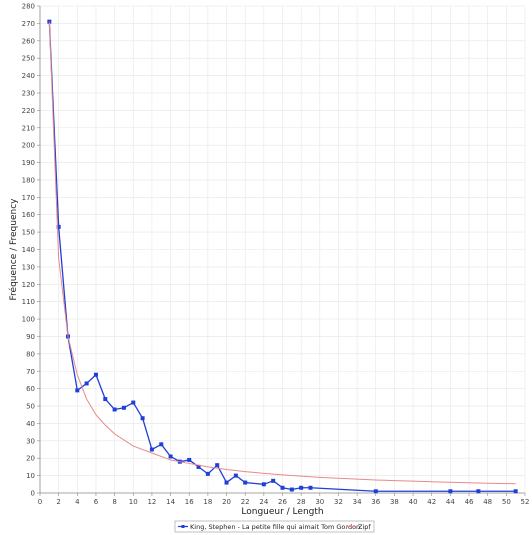  What do you see at coordinates (33, 494) in the screenshot?
I see `y-tick-label: 0` at bounding box center [33, 494].